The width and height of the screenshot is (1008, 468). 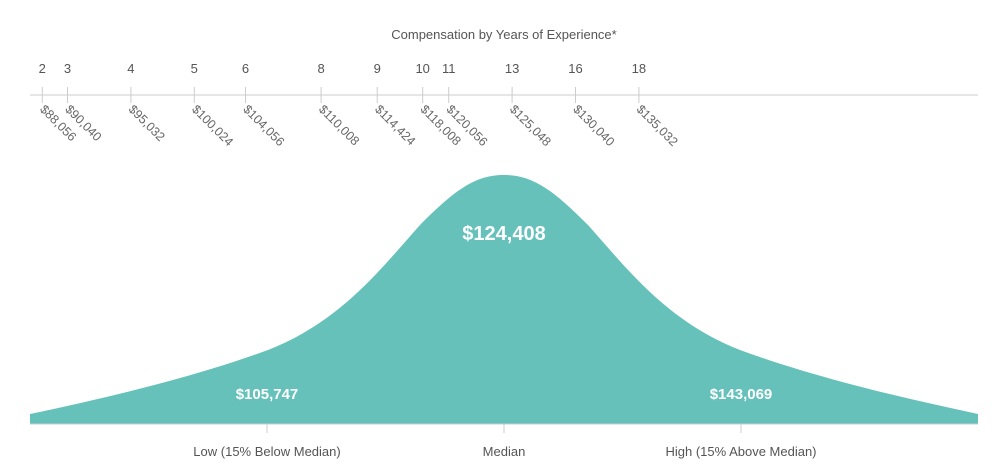 What do you see at coordinates (504, 451) in the screenshot?
I see `median-label: Median` at bounding box center [504, 451].